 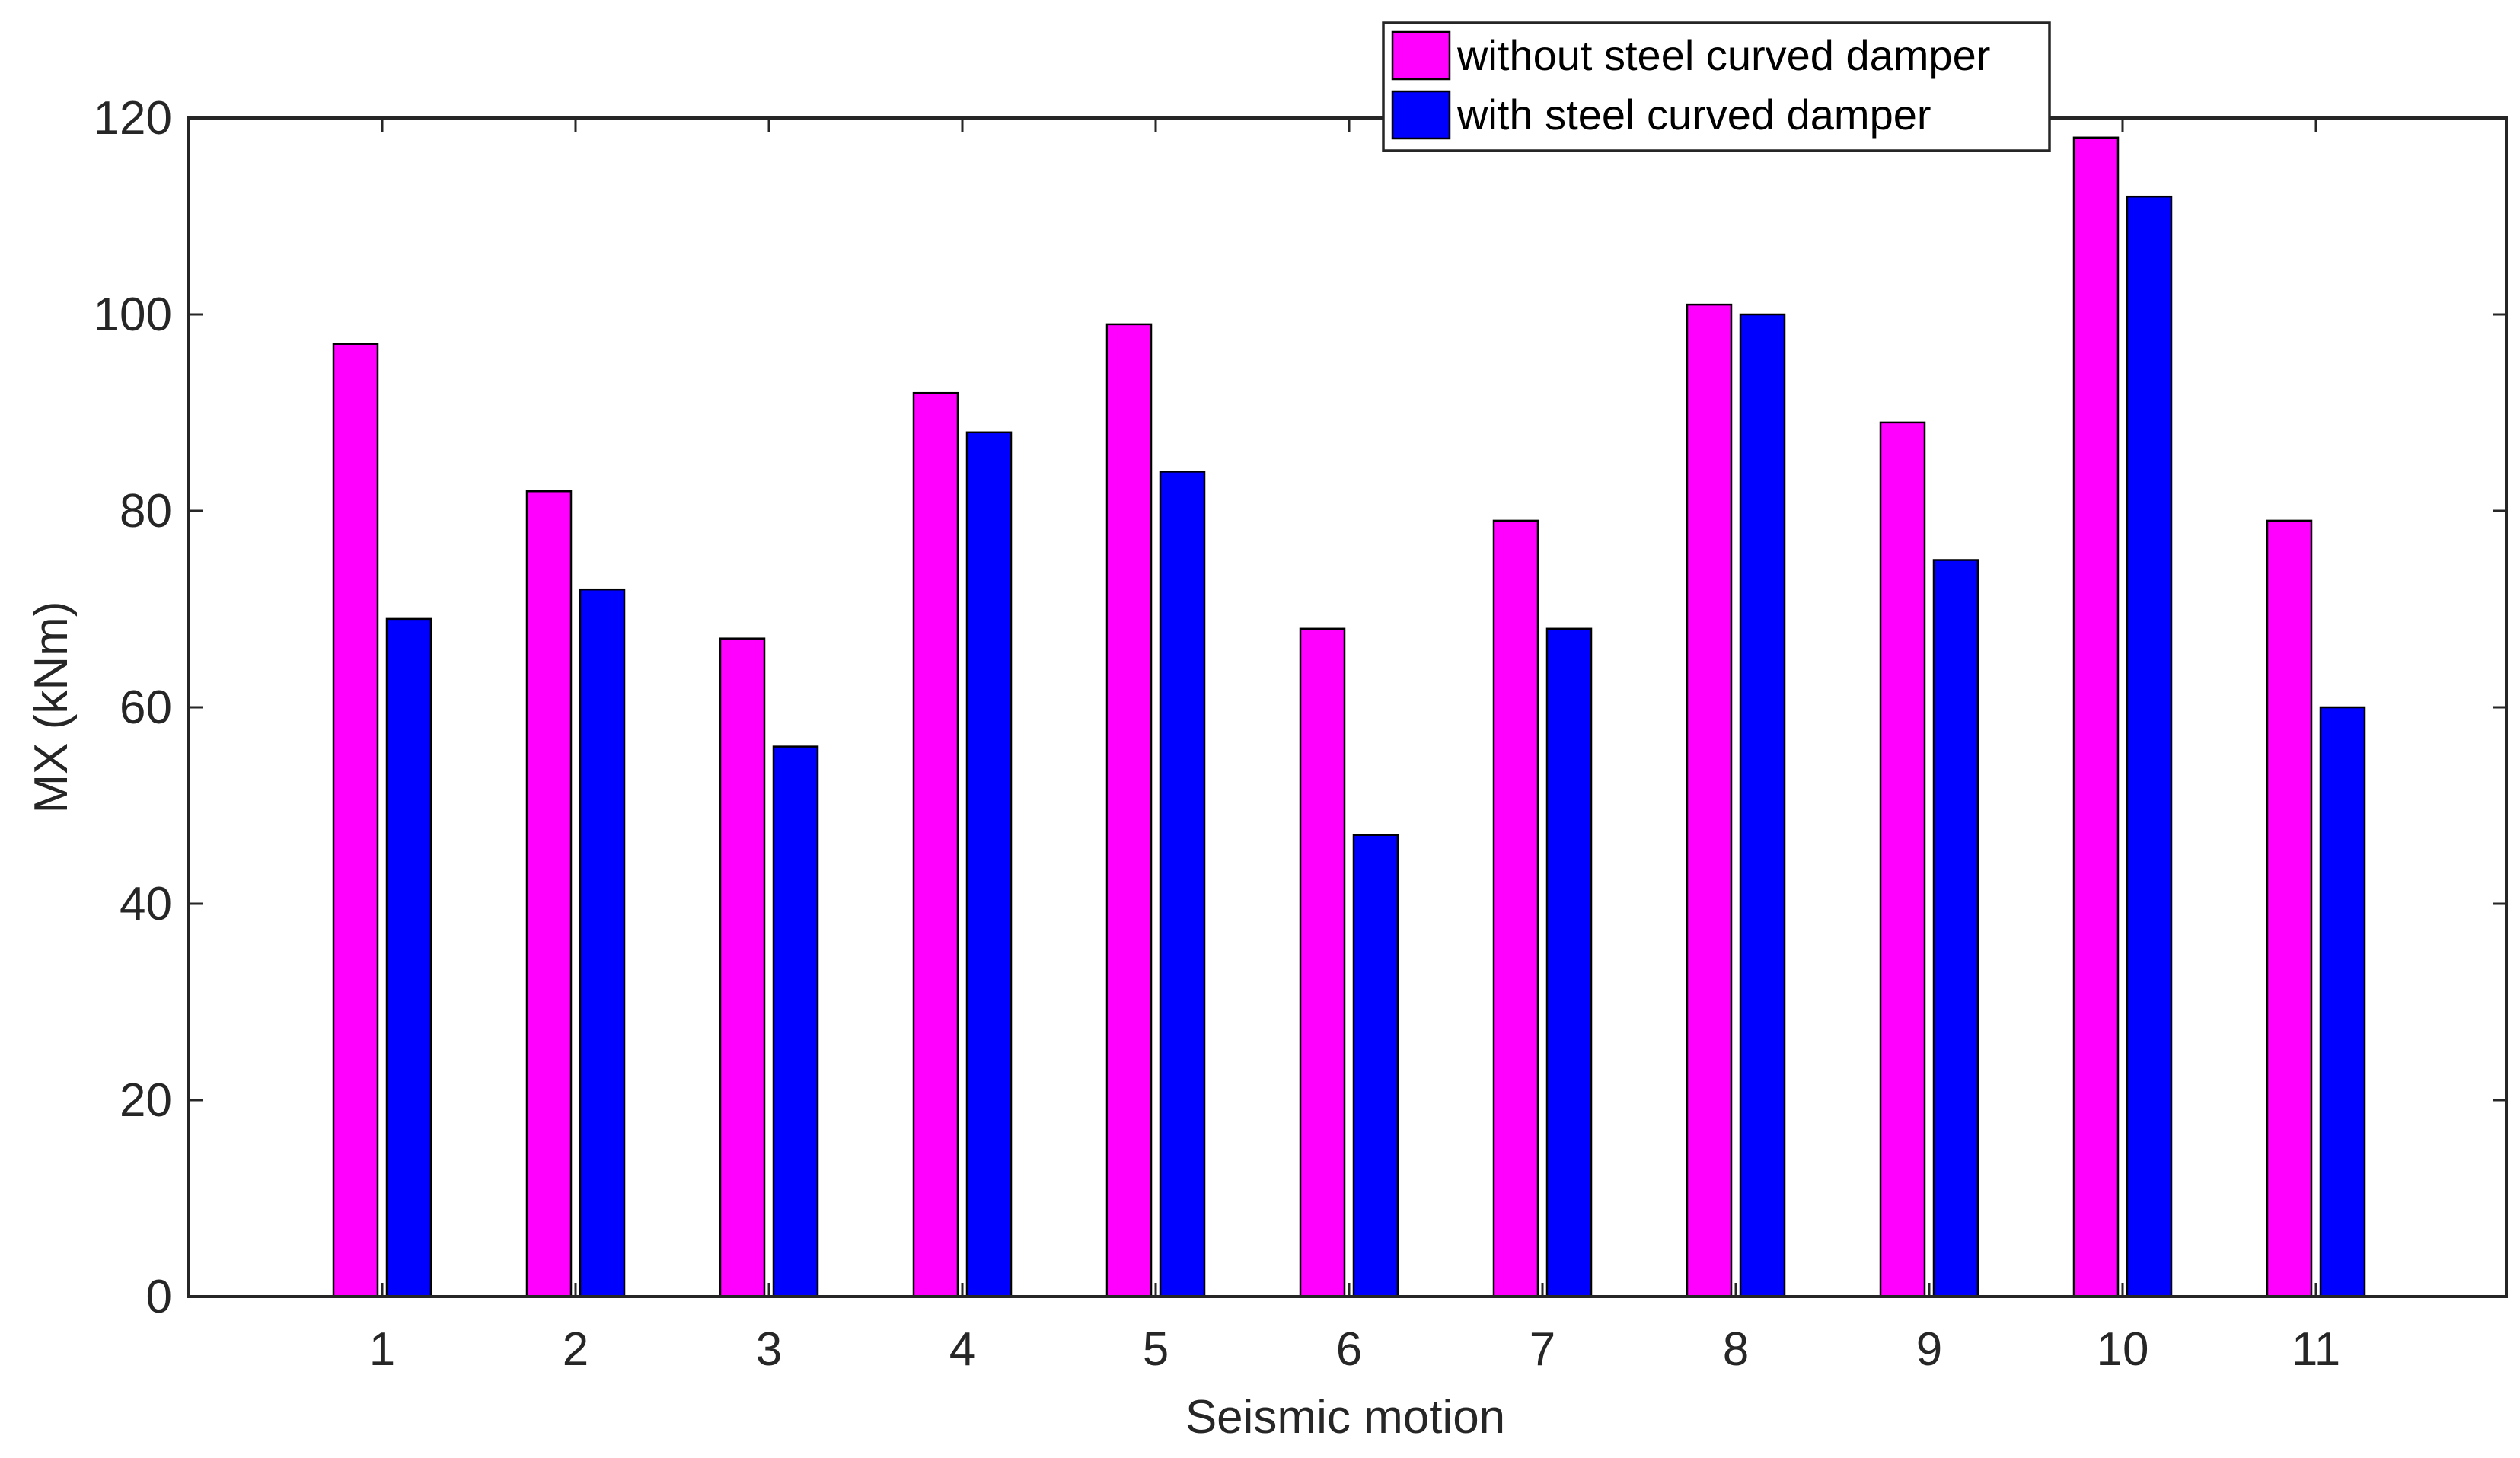 I want to click on x-tick-label: 8, so click(x=1736, y=1349).